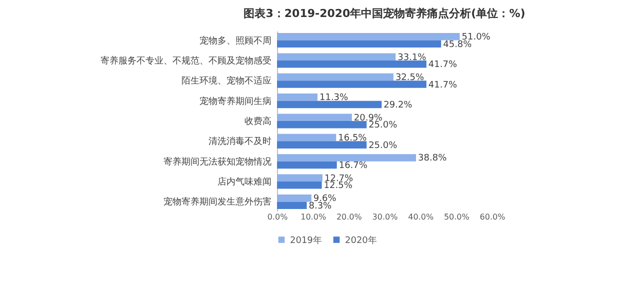 The width and height of the screenshot is (640, 281). I want to click on legend-label: 2020年, so click(361, 240).